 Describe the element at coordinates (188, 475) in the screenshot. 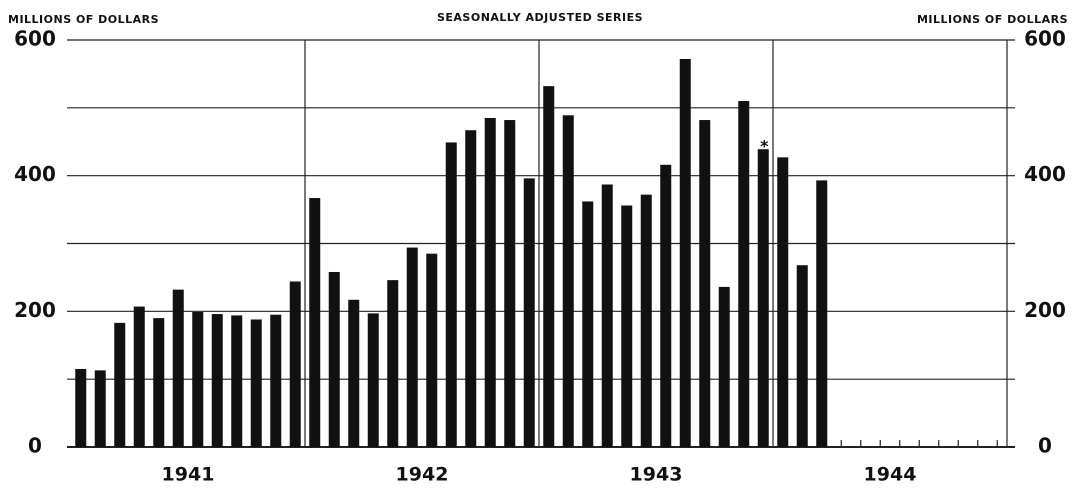

I see `x-group-label: 1941` at that location.